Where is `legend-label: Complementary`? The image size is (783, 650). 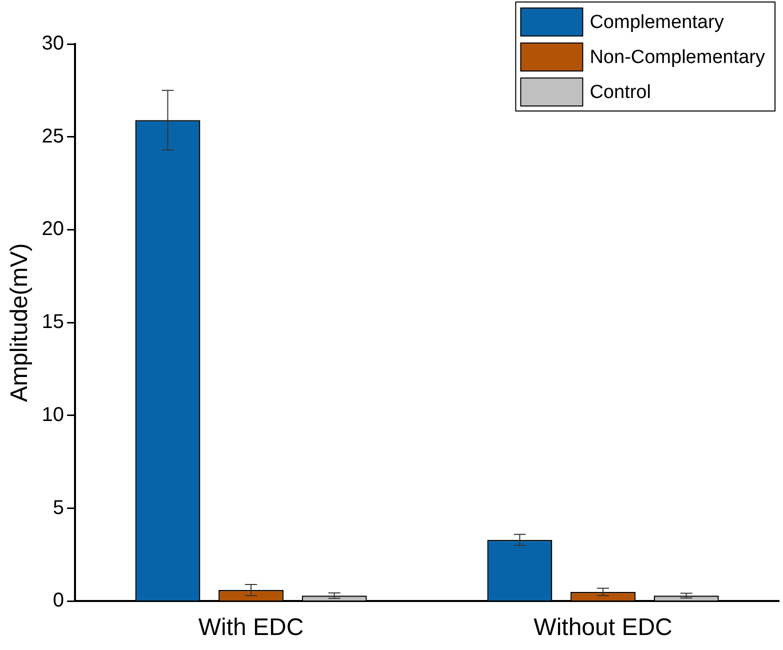 legend-label: Complementary is located at coordinates (657, 23).